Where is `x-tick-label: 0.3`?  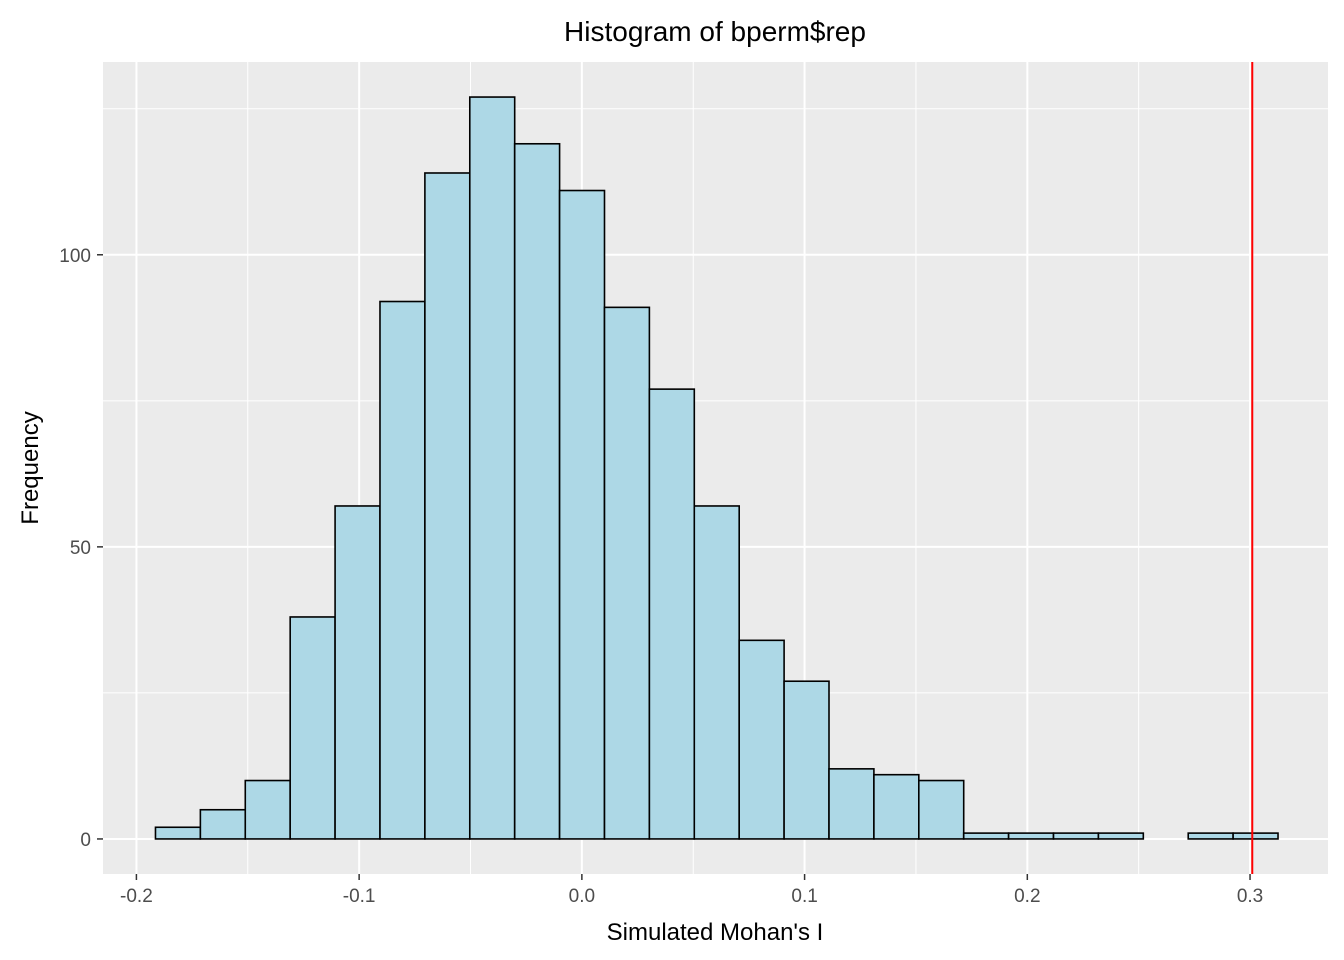
x-tick-label: 0.3 is located at coordinates (1250, 896).